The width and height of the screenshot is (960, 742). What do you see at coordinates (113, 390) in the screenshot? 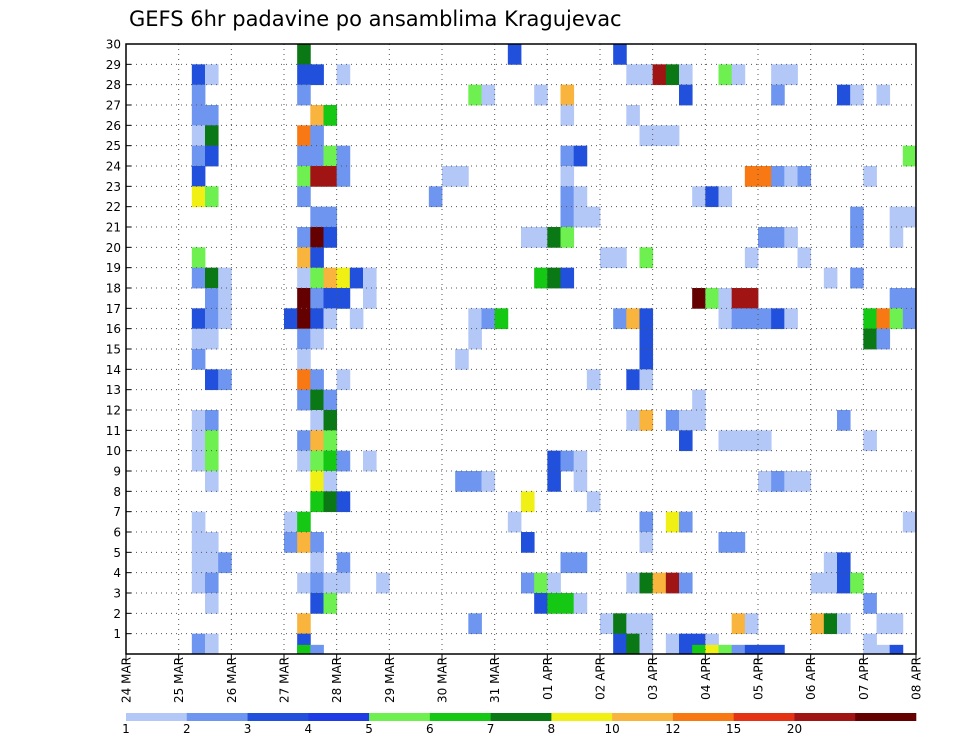
I see `y-tick-label: 13` at bounding box center [113, 390].